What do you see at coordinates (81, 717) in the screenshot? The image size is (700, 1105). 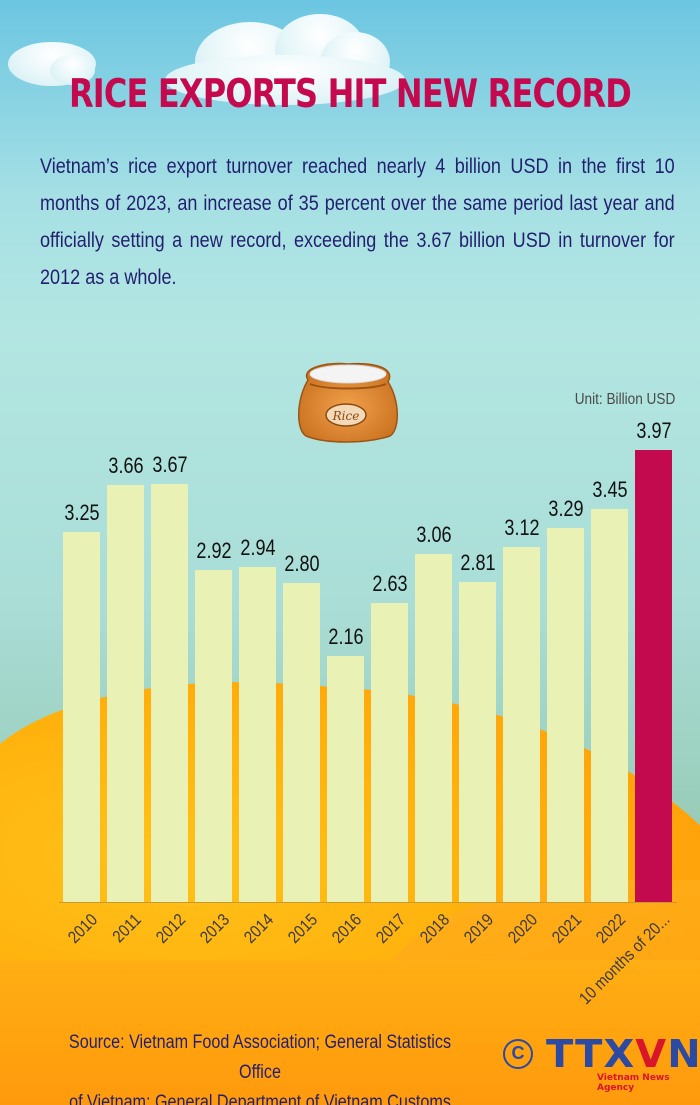 I see `bar-2010` at bounding box center [81, 717].